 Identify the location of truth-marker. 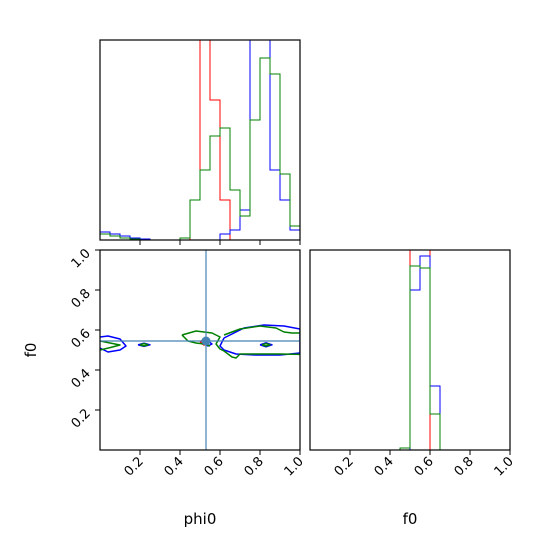
(206, 341).